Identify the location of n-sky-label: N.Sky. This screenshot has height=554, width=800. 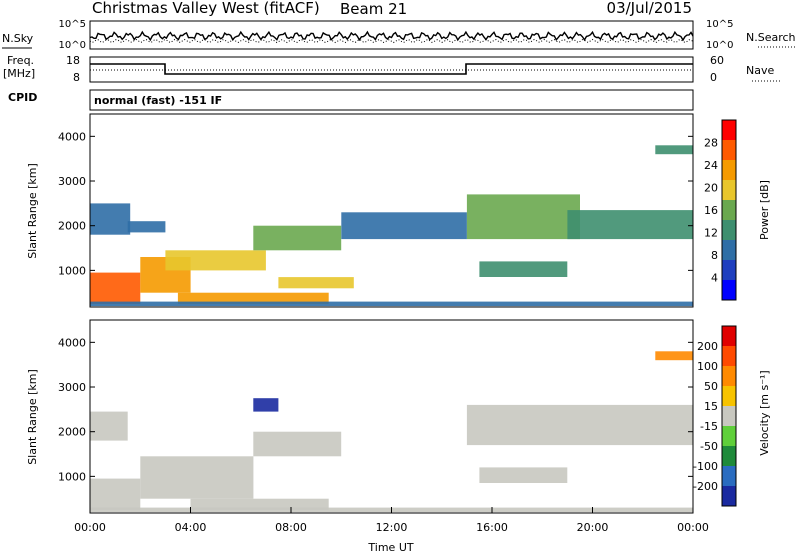
(18, 38).